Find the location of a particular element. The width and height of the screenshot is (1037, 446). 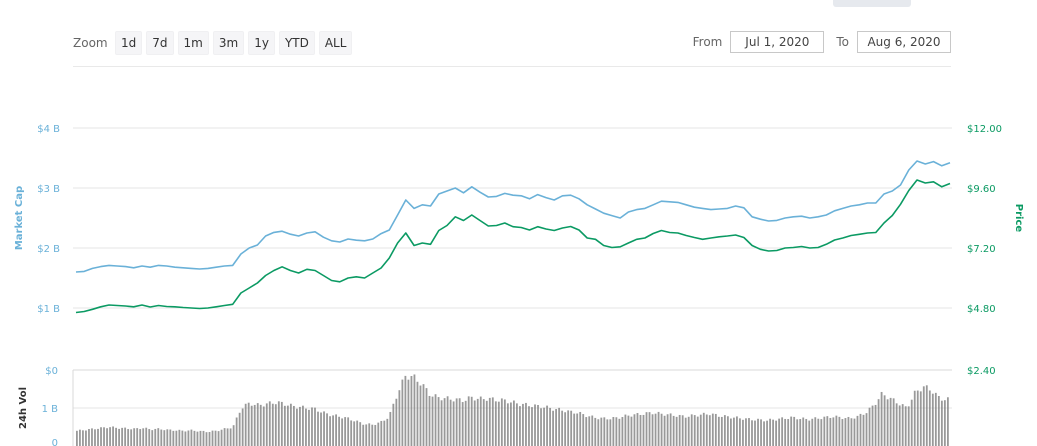

zoom-1d-button: 1d is located at coordinates (129, 43).